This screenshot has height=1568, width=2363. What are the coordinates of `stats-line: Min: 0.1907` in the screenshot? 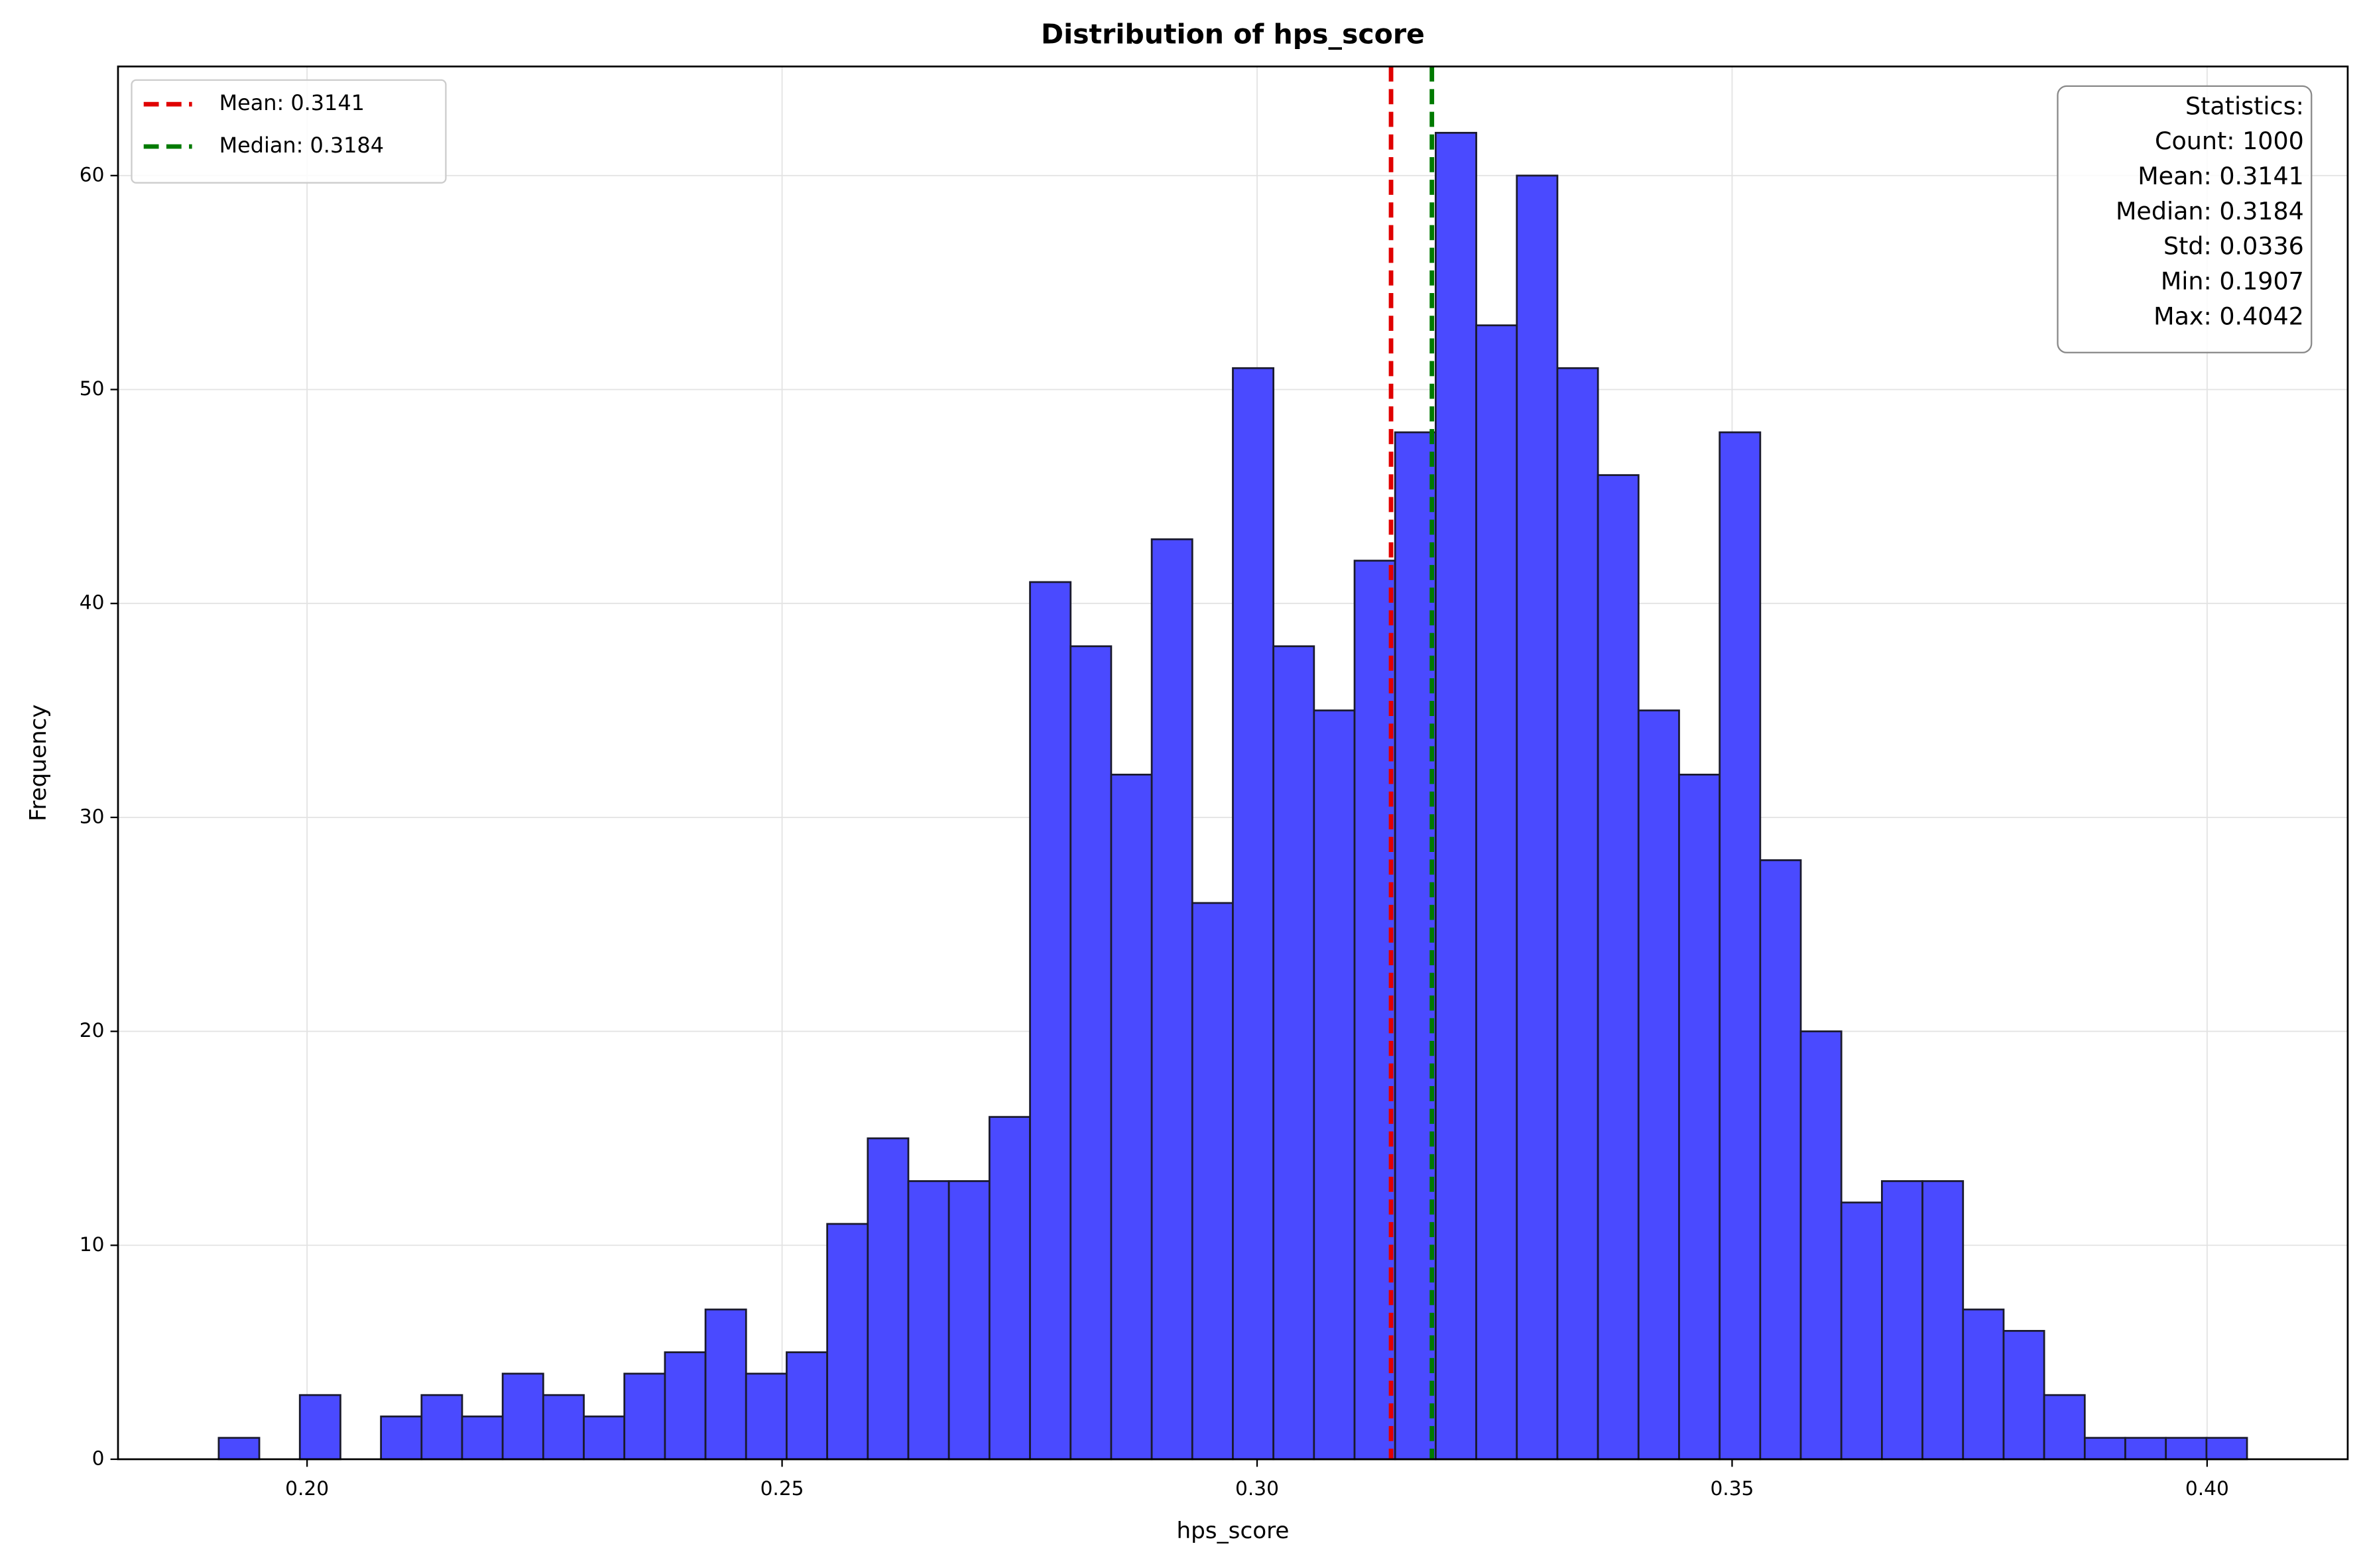 It's located at (2233, 281).